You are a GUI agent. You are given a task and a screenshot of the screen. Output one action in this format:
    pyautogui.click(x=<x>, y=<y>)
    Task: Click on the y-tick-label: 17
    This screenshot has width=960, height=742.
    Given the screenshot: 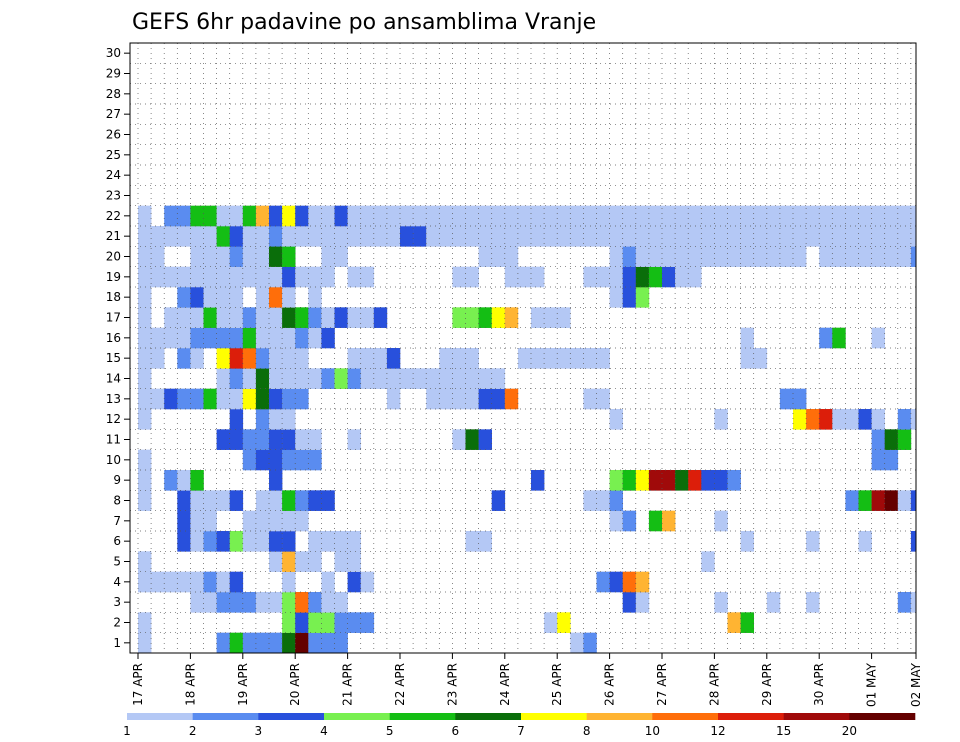 What is the action you would take?
    pyautogui.click(x=113, y=318)
    